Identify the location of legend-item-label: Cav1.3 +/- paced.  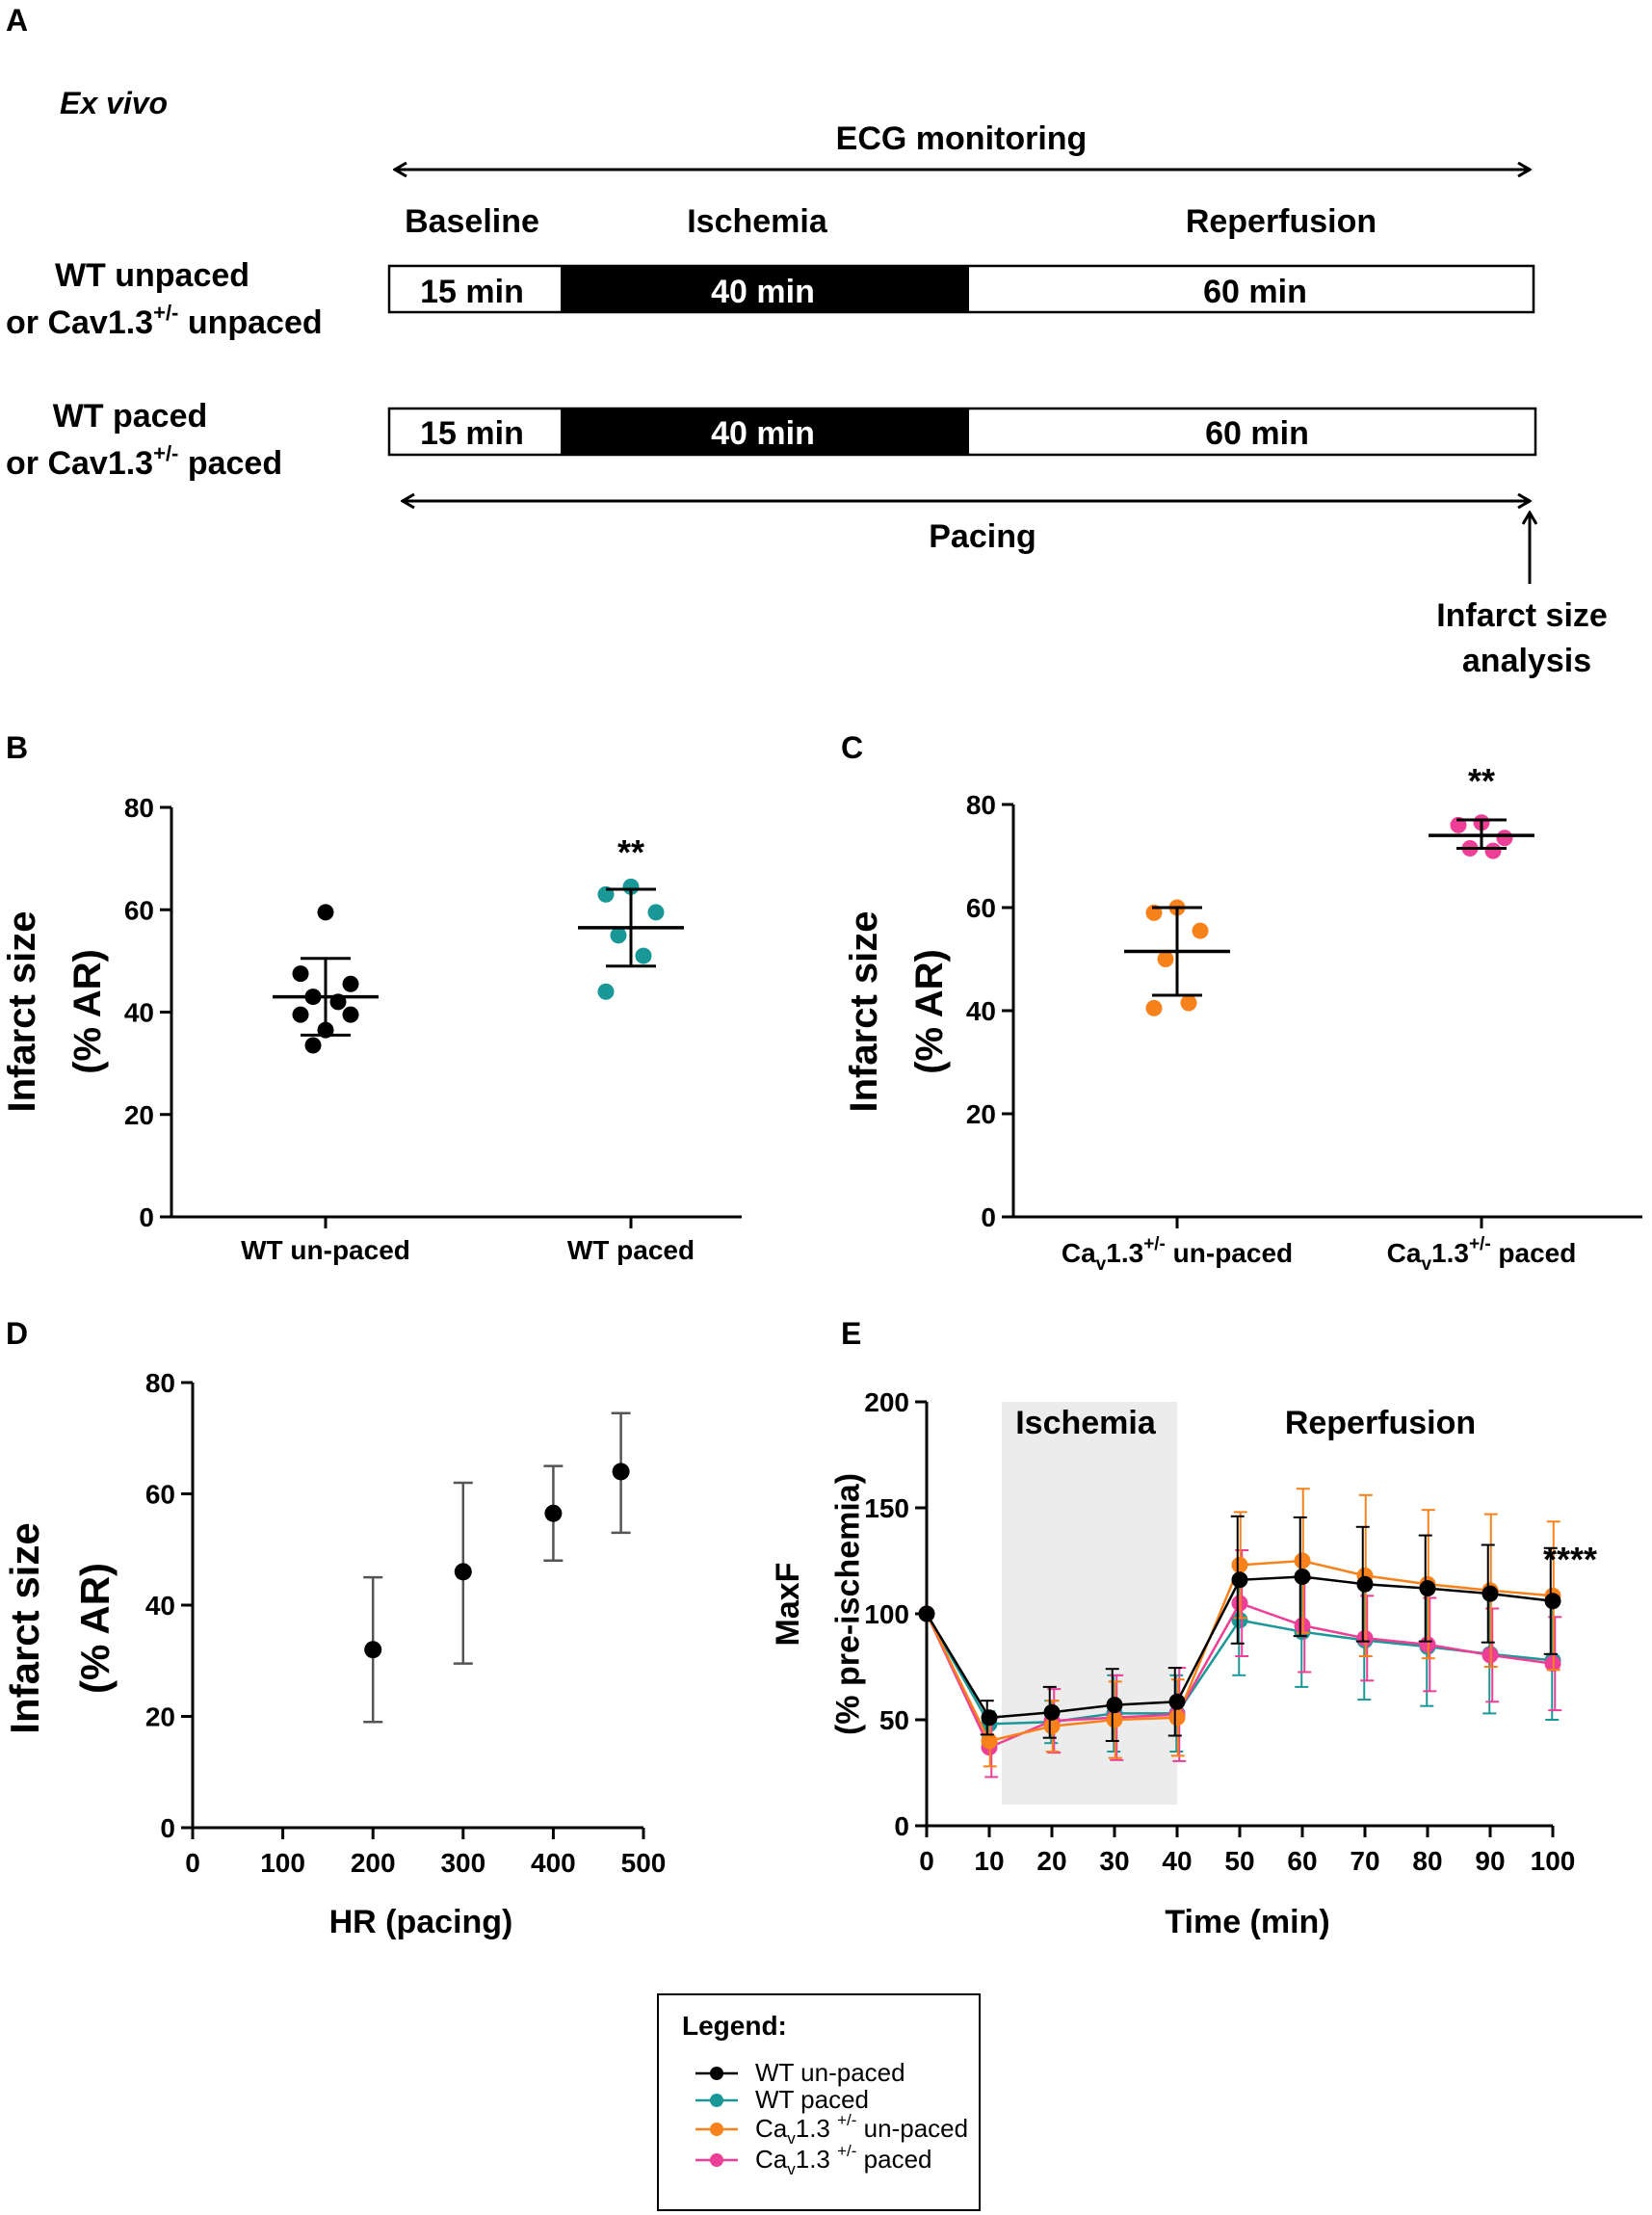
(843, 2160).